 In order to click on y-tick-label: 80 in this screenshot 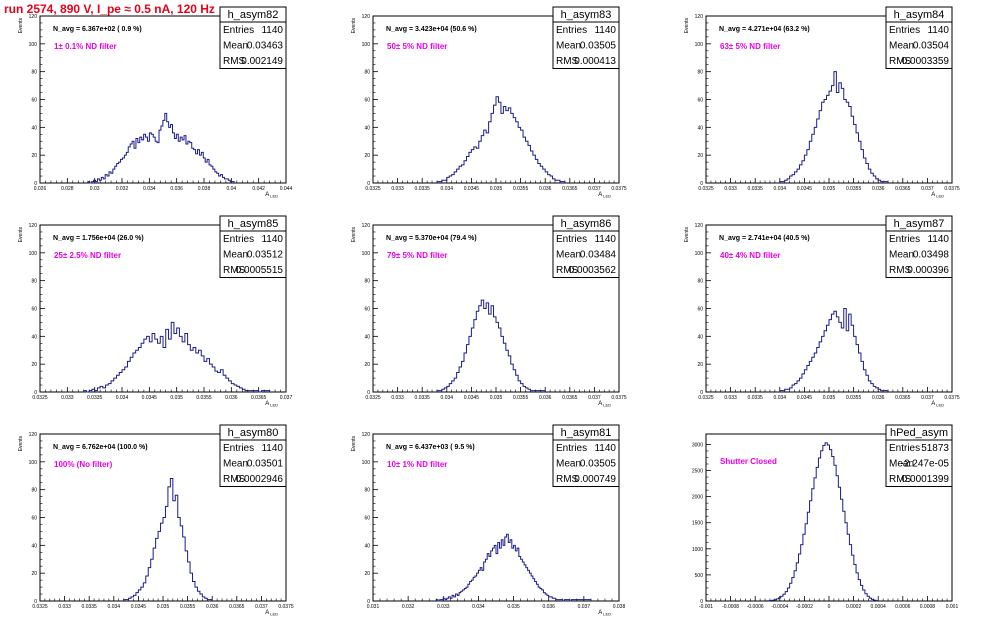, I will do `click(367, 73)`.